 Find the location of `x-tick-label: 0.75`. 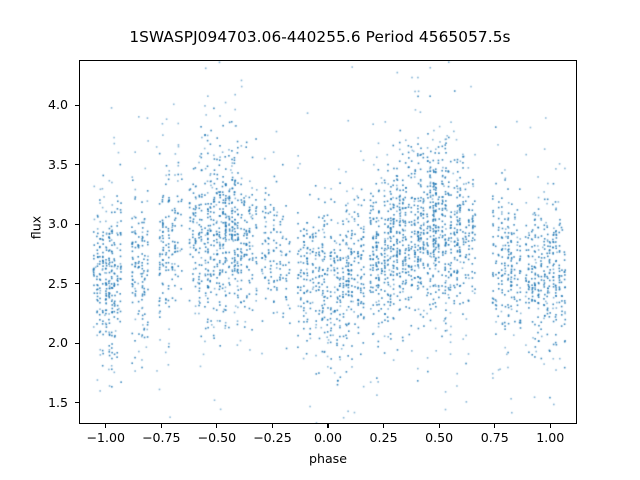

x-tick-label: 0.75 is located at coordinates (494, 437).